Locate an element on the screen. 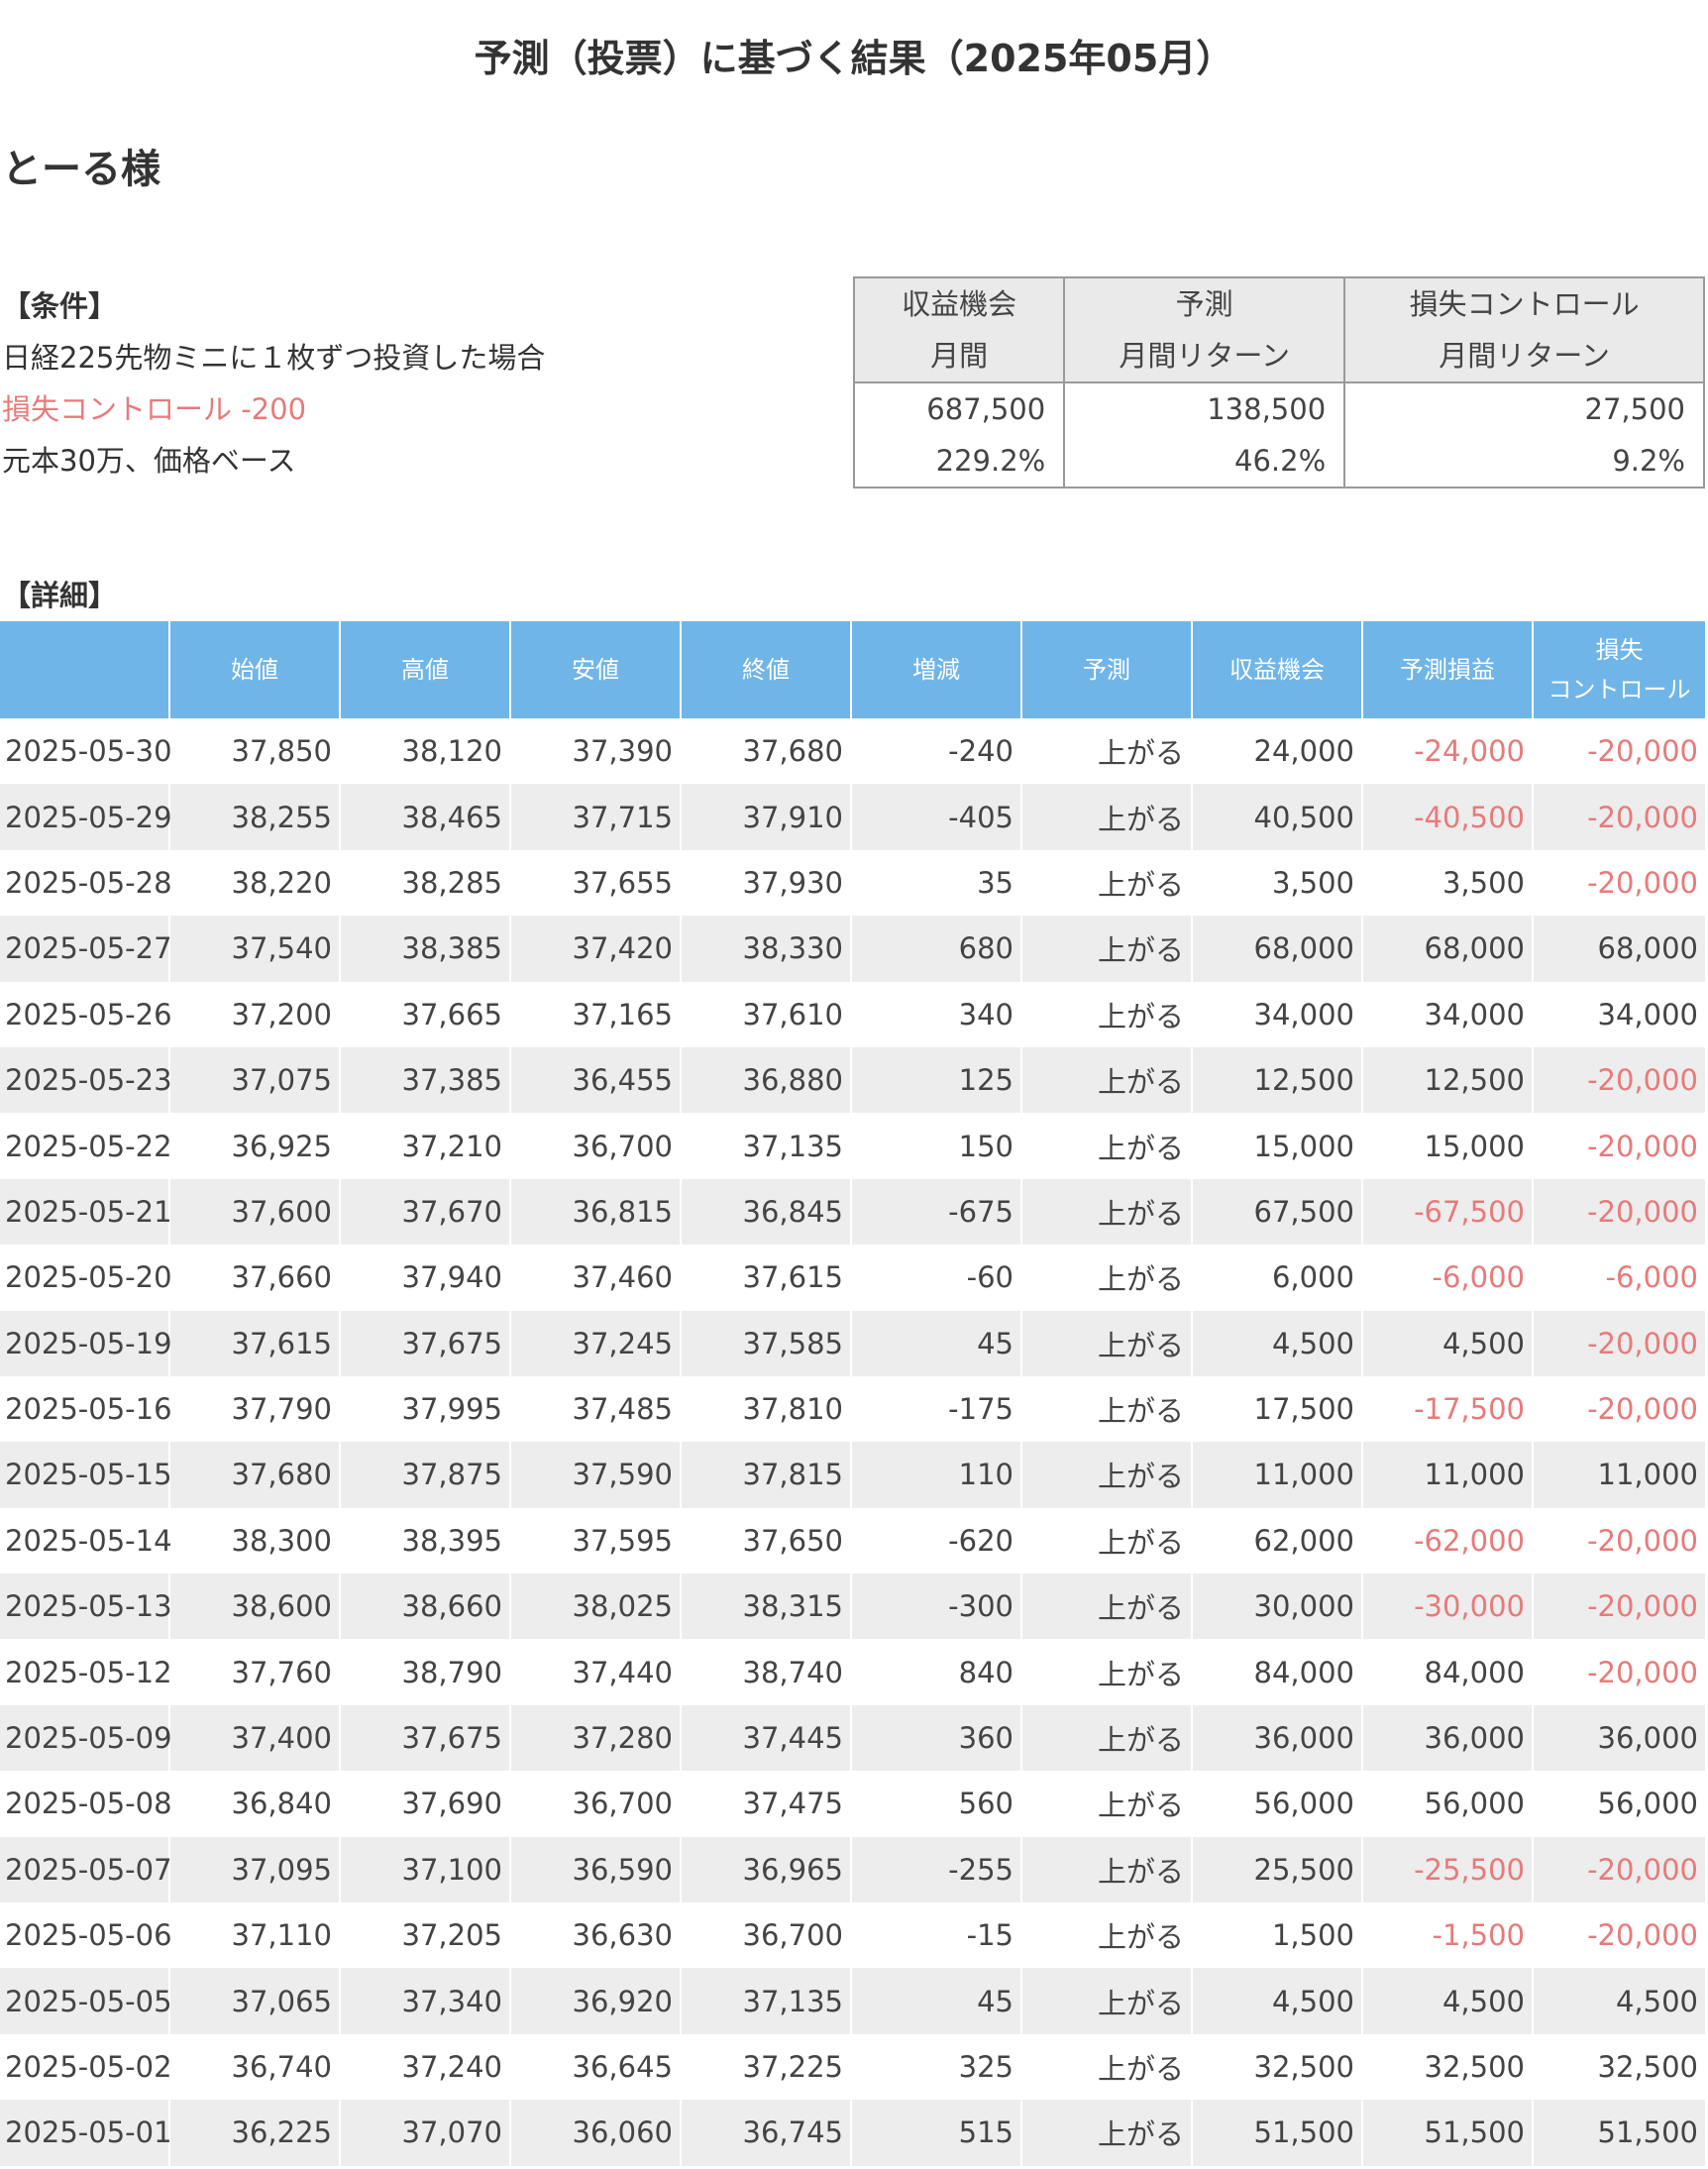 This screenshot has height=2169, width=1708. table-cell: 840 is located at coordinates (936, 1672).